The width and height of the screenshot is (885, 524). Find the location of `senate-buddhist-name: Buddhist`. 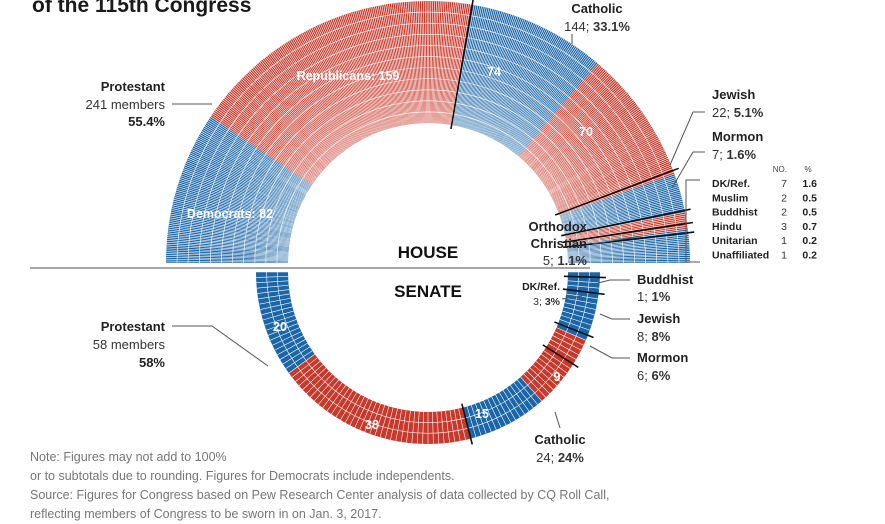

senate-buddhist-name: Buddhist is located at coordinates (665, 279).